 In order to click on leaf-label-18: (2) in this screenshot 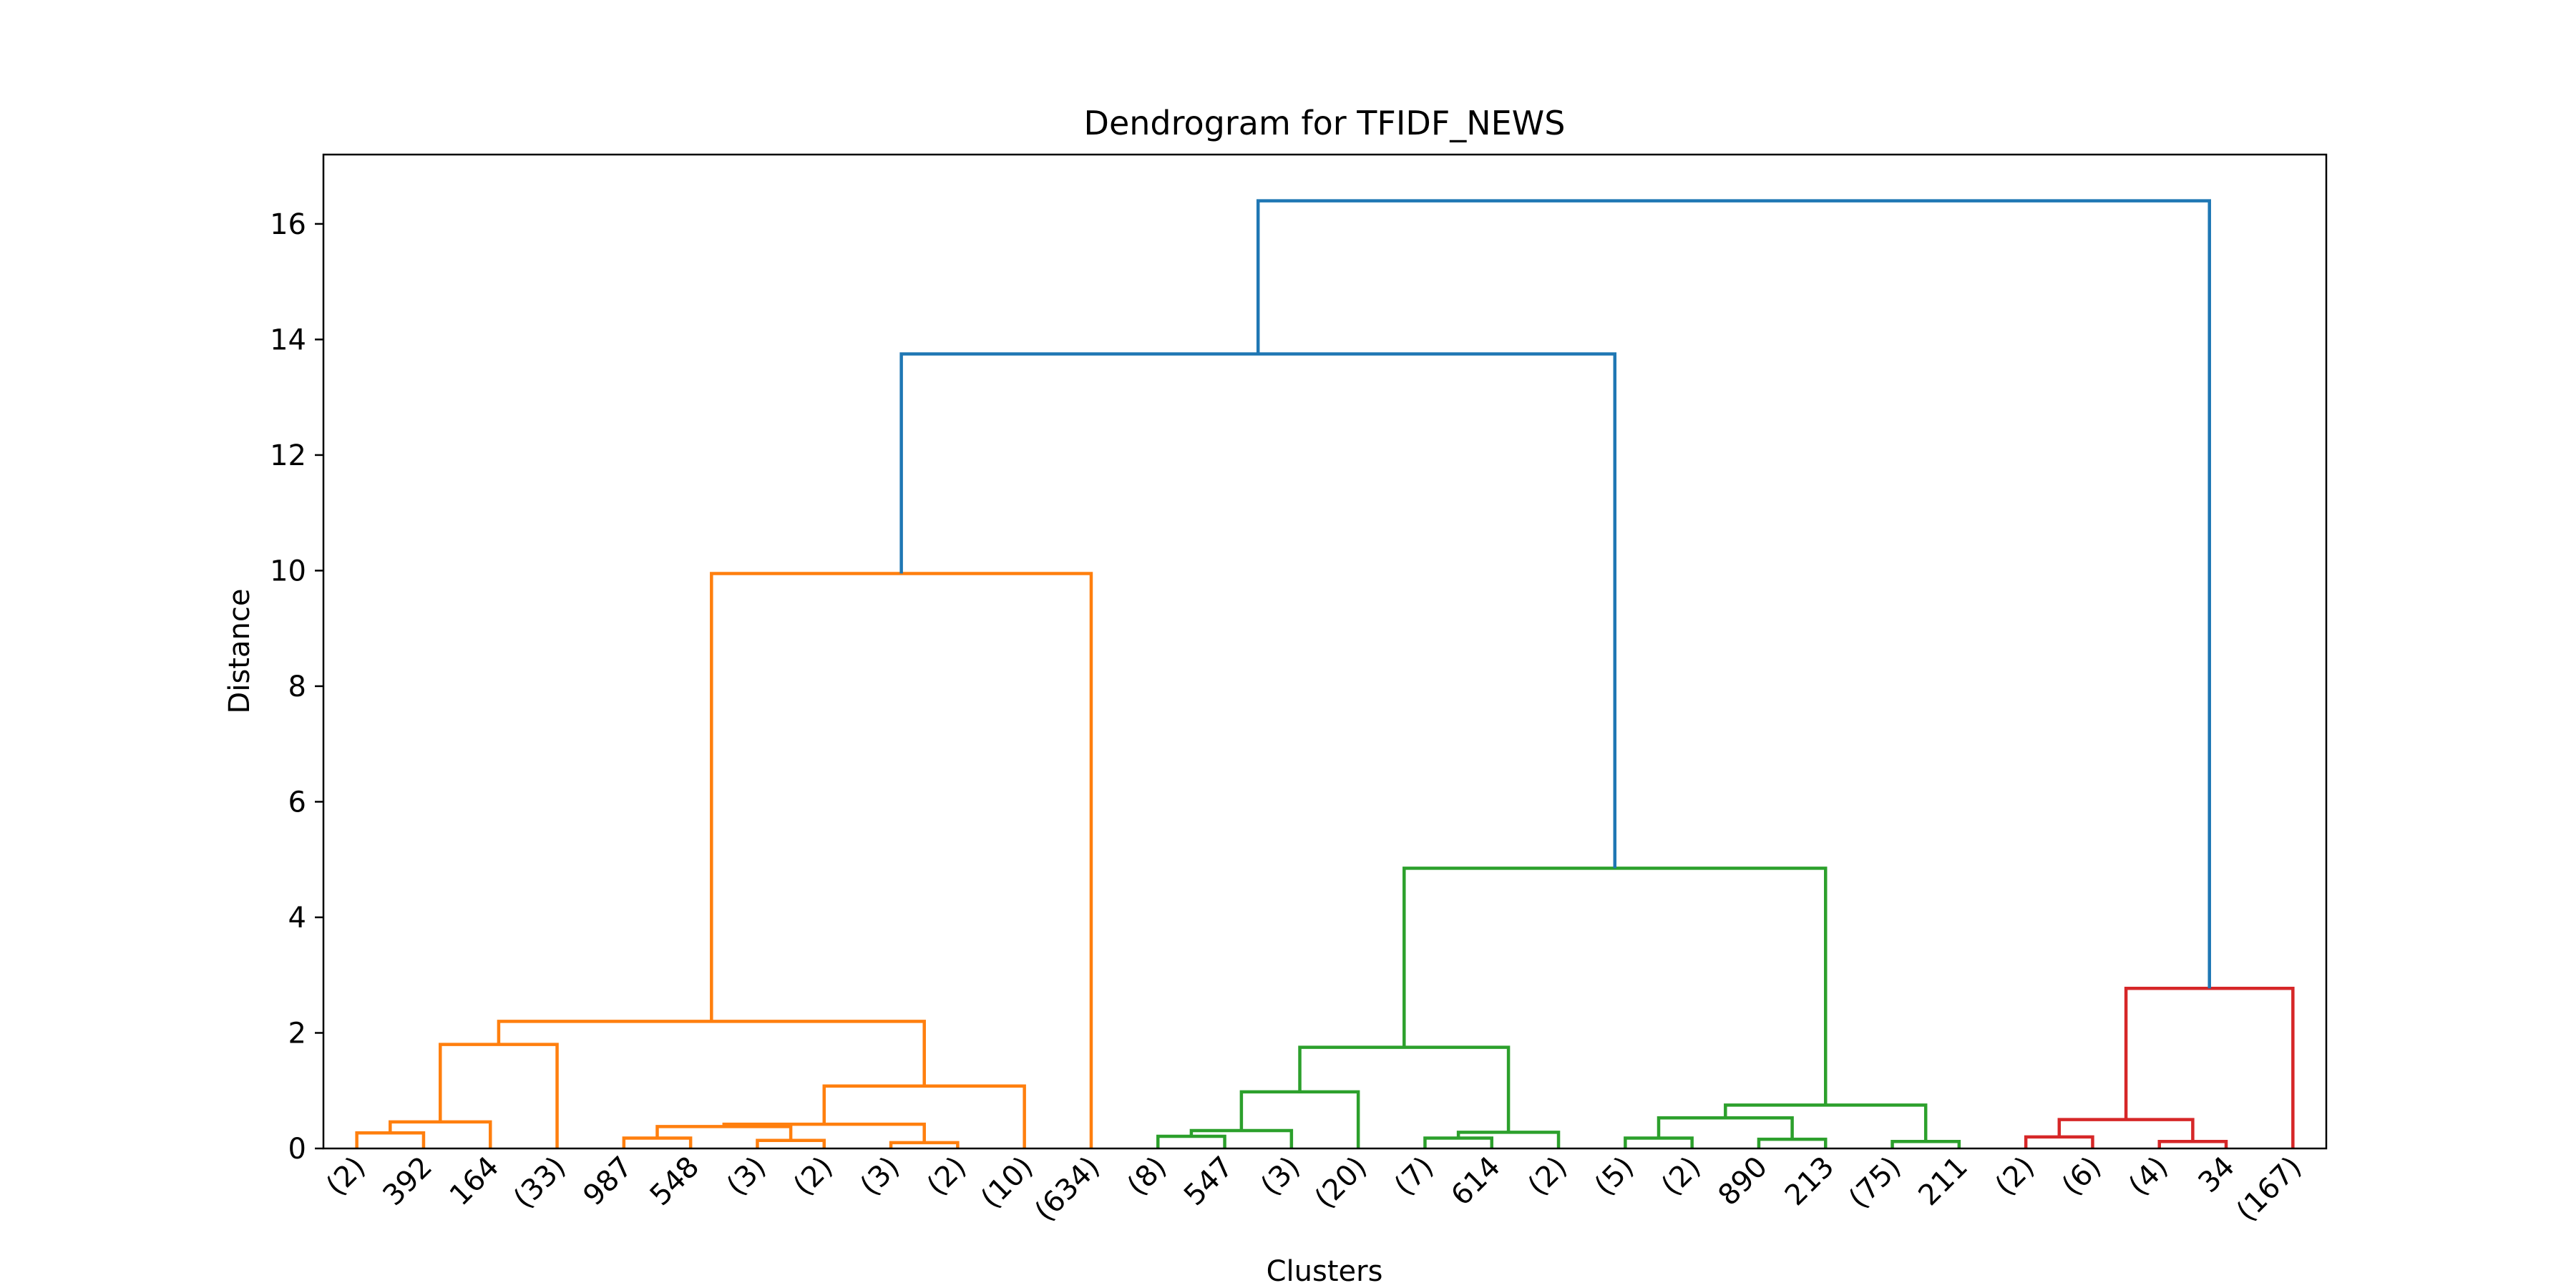, I will do `click(1548, 1177)`.